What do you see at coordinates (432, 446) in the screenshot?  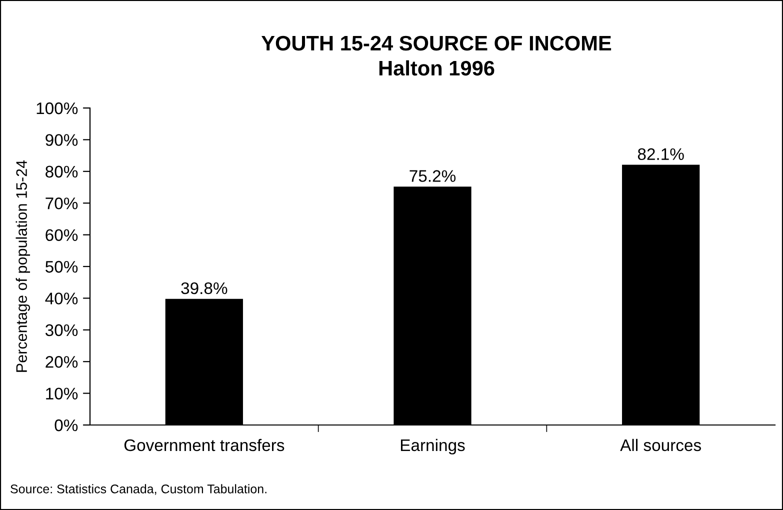 I see `x-tick-label: Earnings` at bounding box center [432, 446].